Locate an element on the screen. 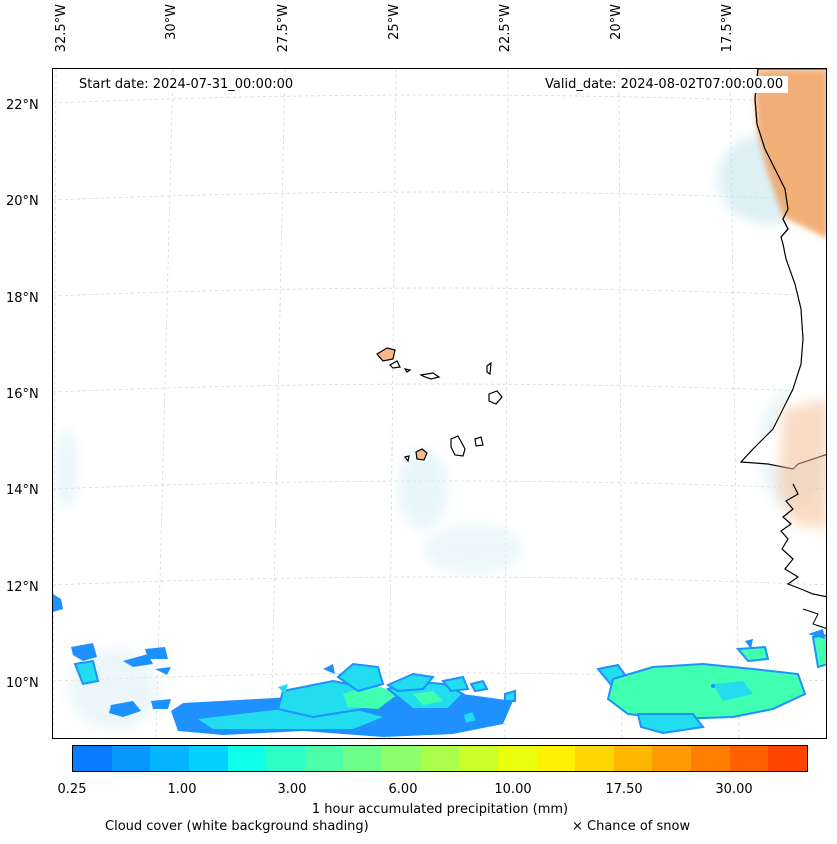  lat-label-18n: 18°N is located at coordinates (22, 298).